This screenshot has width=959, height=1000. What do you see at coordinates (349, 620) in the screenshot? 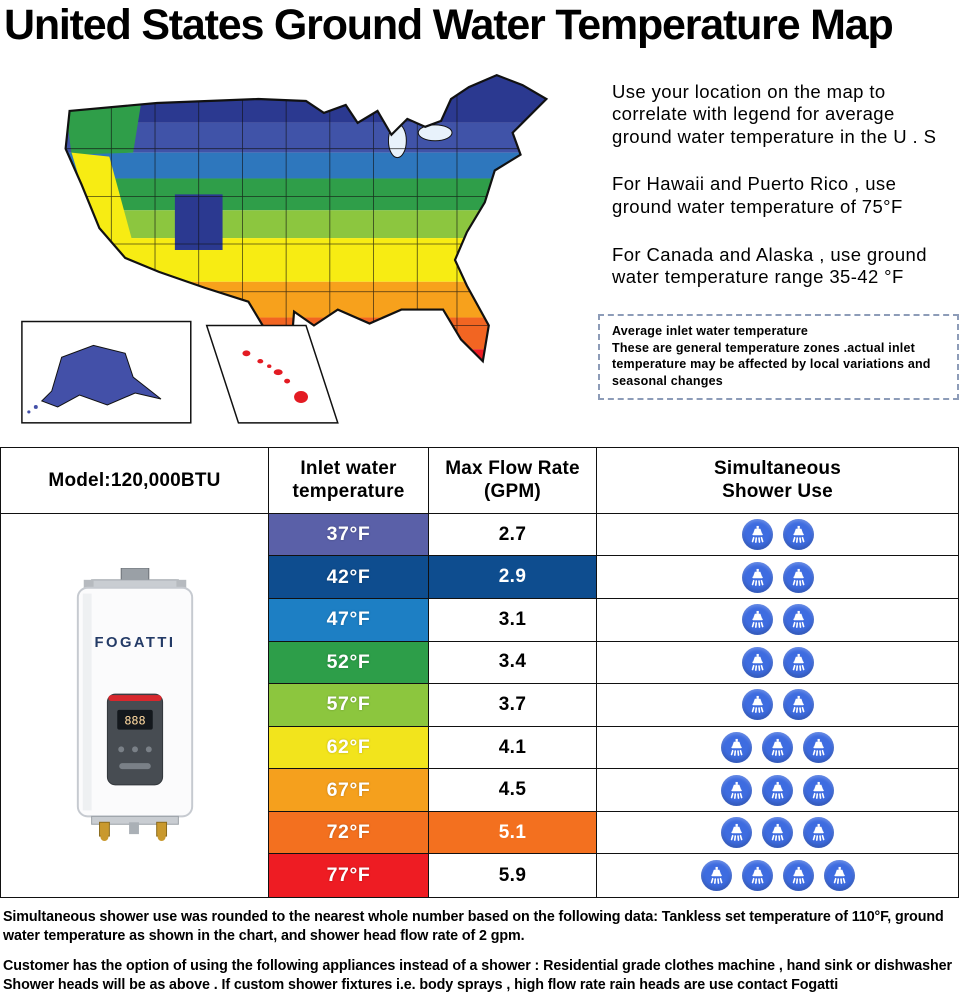
I see `inlet-temp-cell: 47°F` at bounding box center [349, 620].